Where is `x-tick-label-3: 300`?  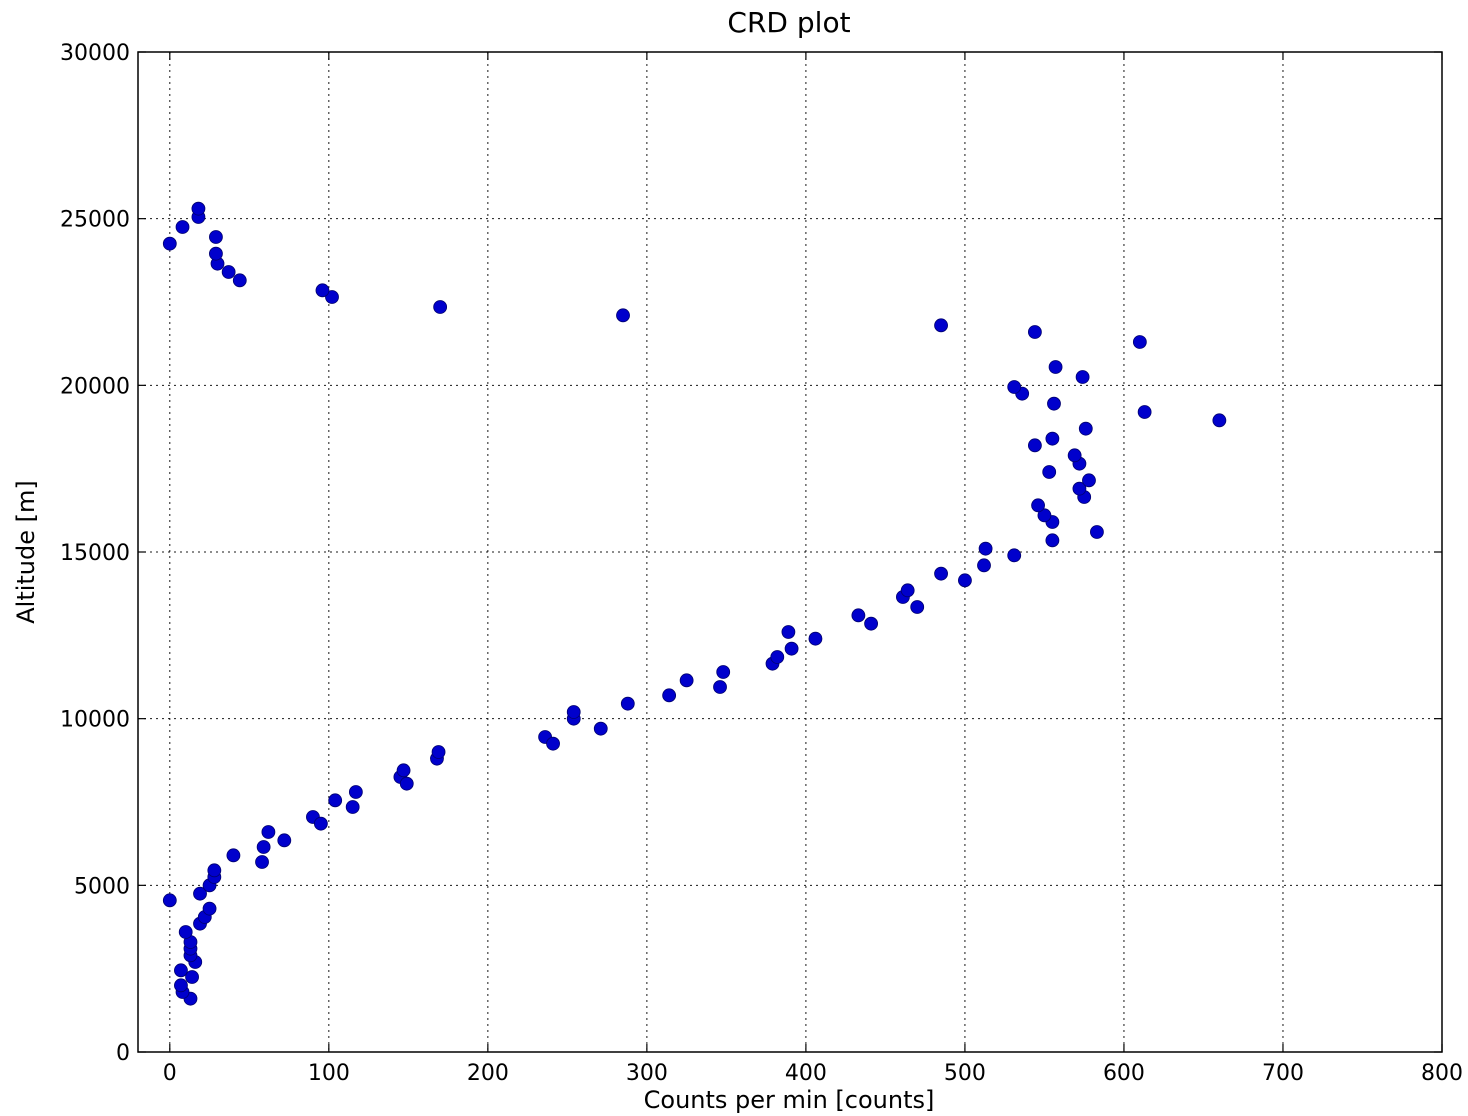 x-tick-label-3: 300 is located at coordinates (647, 1073).